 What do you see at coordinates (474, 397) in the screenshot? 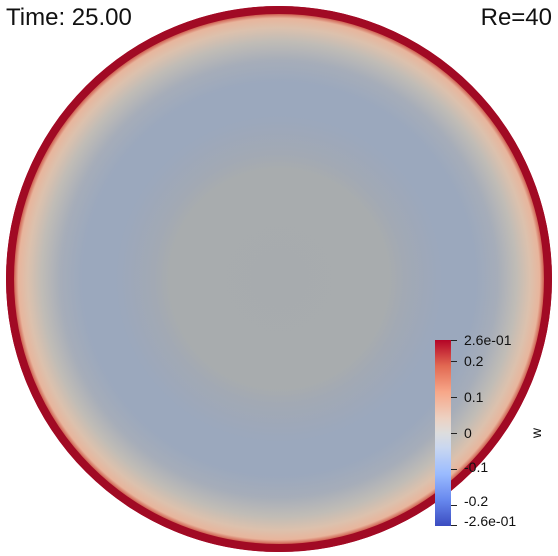
I see `colorbar-tick-label: 0.1` at bounding box center [474, 397].